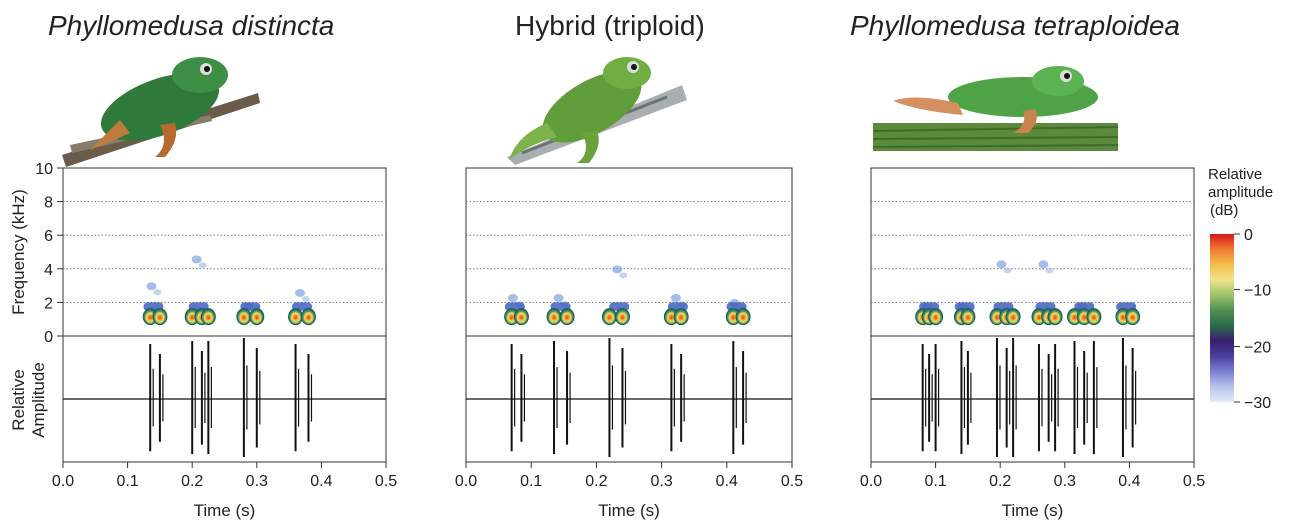 This screenshot has height=521, width=1292. I want to click on legend-title-line2: amplitude, so click(1241, 192).